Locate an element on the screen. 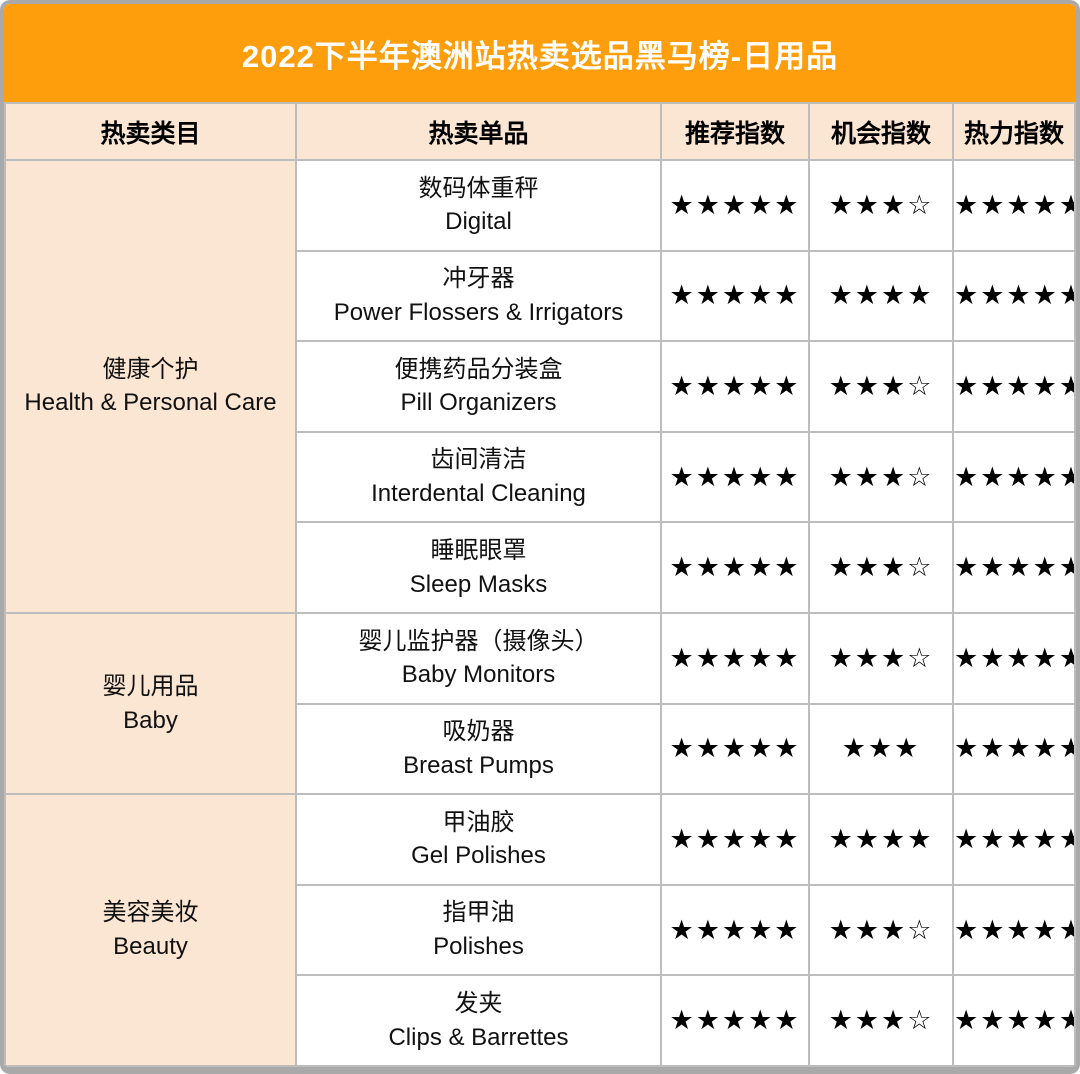  table-row: 吸奶器 Breast Pumps ★★★★★ ★★★ ★★★★★ is located at coordinates (540, 749).